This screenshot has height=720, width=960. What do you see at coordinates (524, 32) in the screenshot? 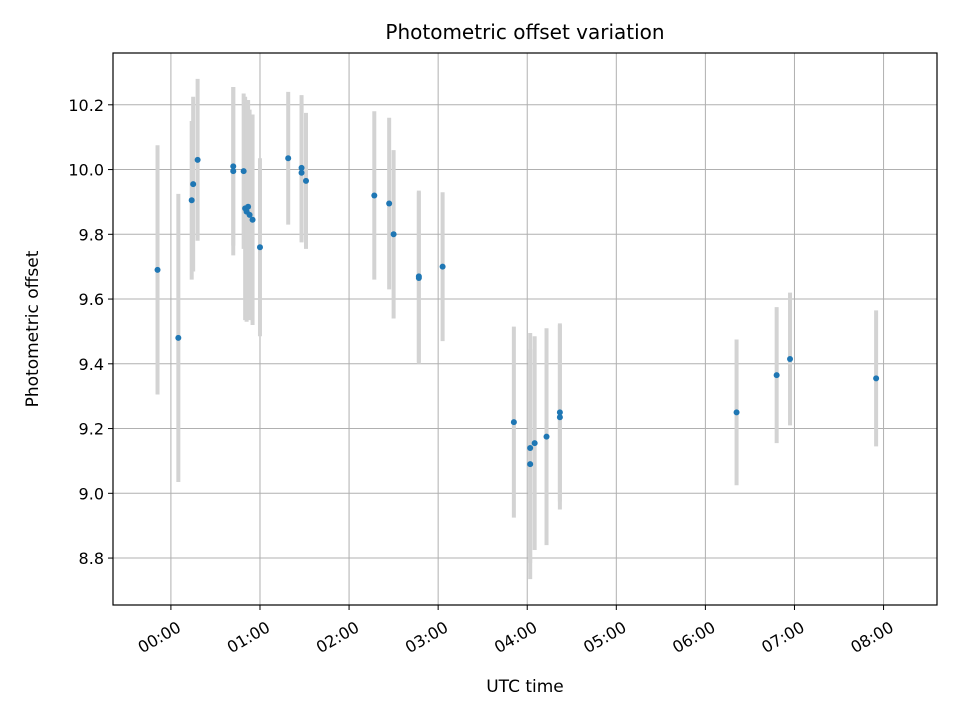
I see `chart-title: Photometric offset variation` at bounding box center [524, 32].